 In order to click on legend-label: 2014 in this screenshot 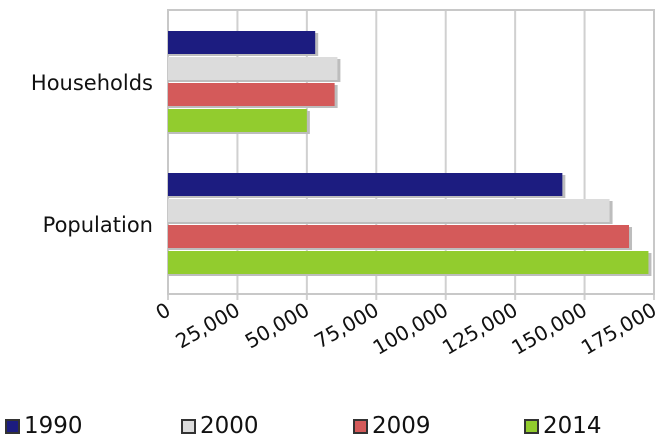, I will do `click(572, 426)`.